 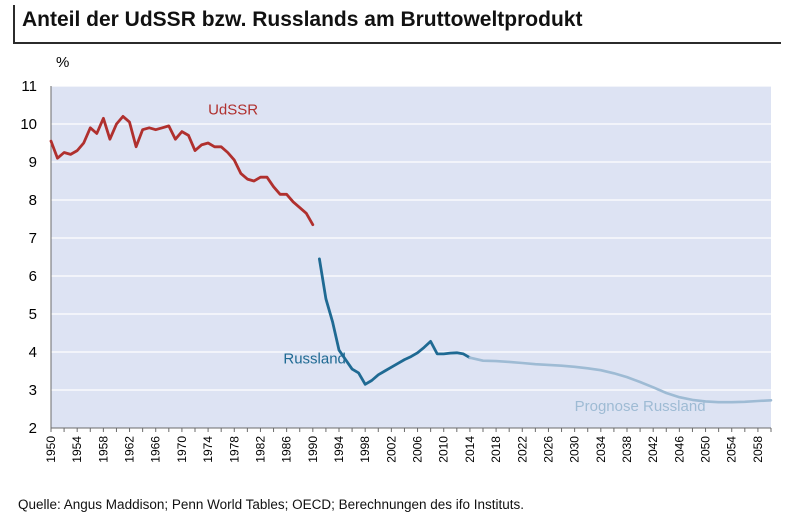 What do you see at coordinates (601, 449) in the screenshot?
I see `x-tick-label: 2034` at bounding box center [601, 449].